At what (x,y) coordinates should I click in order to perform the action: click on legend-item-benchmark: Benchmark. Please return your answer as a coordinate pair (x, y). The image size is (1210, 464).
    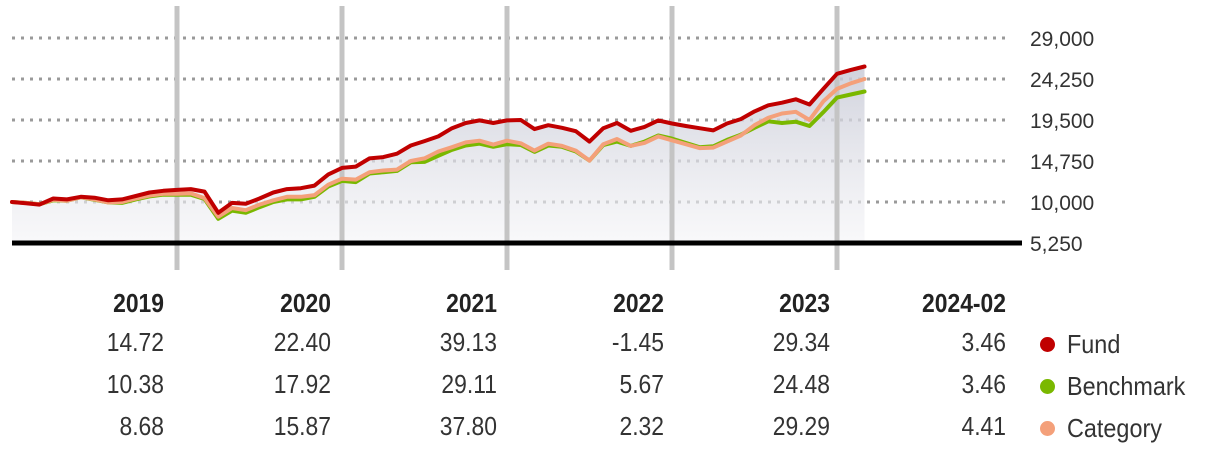
    Looking at the image, I should click on (1119, 386).